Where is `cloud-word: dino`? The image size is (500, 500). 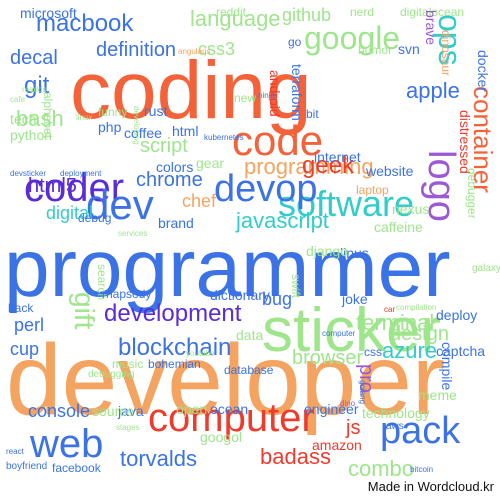 cloud-word: dino is located at coordinates (348, 403).